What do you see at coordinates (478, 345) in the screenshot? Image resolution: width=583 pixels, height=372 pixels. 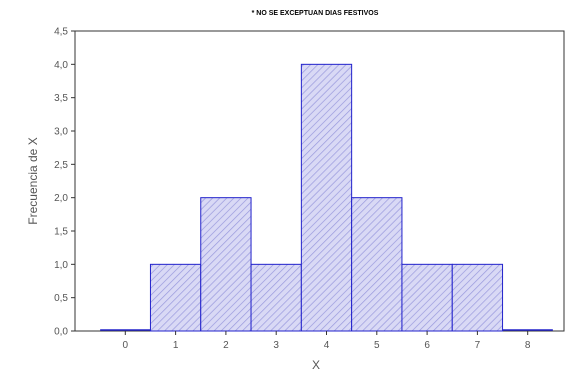 I see `x-tick-label-7: 7` at bounding box center [478, 345].